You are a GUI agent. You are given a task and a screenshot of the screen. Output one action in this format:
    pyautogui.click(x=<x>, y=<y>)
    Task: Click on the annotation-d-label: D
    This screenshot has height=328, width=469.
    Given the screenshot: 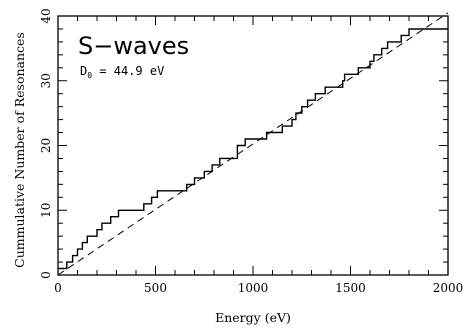 What is the action you would take?
    pyautogui.click(x=83, y=71)
    